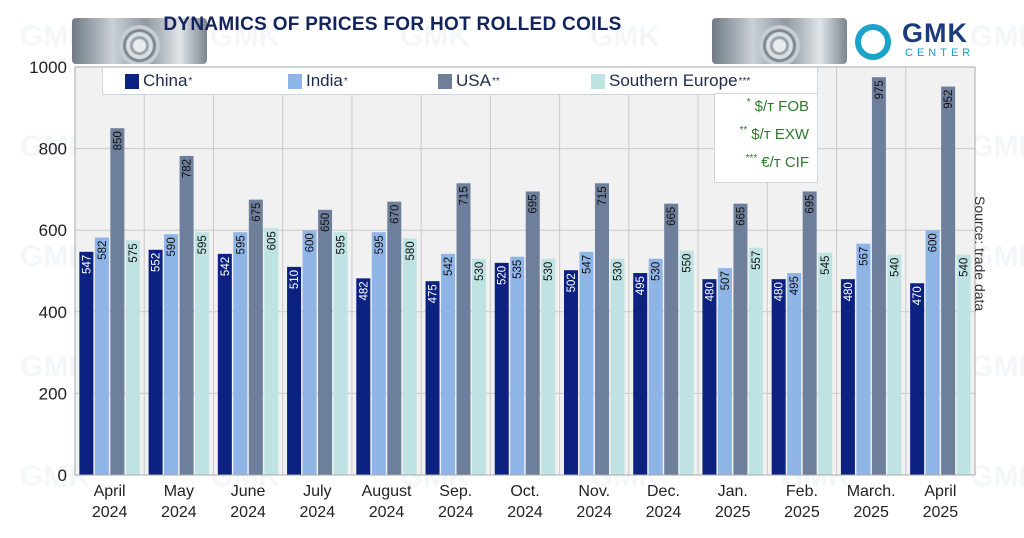  I want to click on x-tick-label: Feb. 2025, so click(802, 502).